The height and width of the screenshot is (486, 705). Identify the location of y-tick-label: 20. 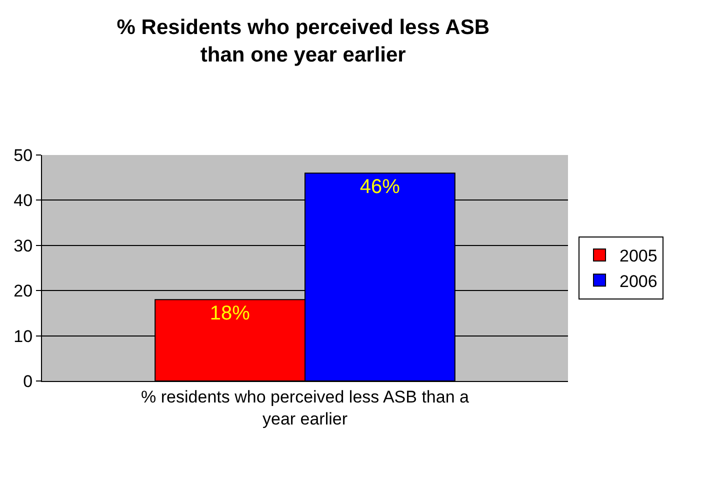
(23, 291).